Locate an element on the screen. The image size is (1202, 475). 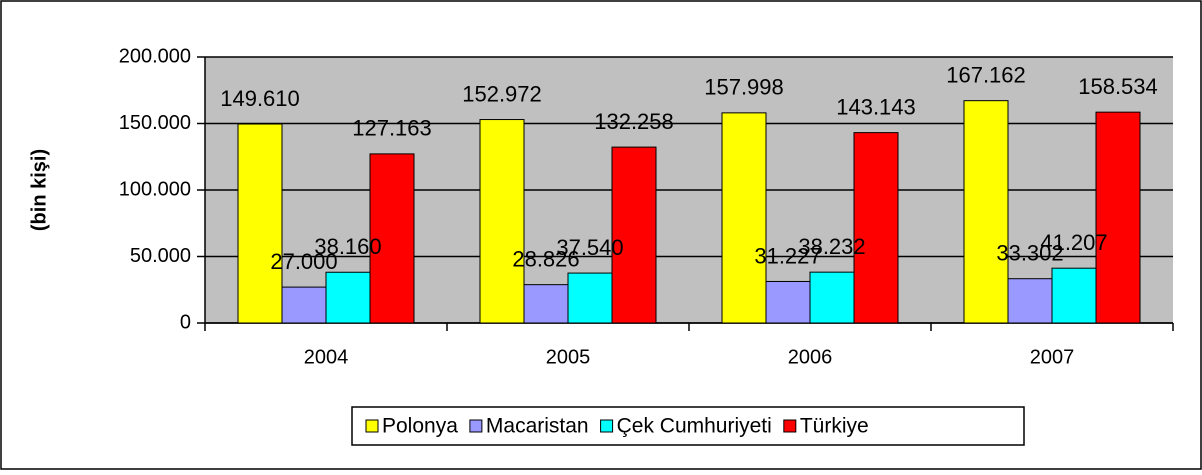
data-label: 41.207 is located at coordinates (1073, 242).